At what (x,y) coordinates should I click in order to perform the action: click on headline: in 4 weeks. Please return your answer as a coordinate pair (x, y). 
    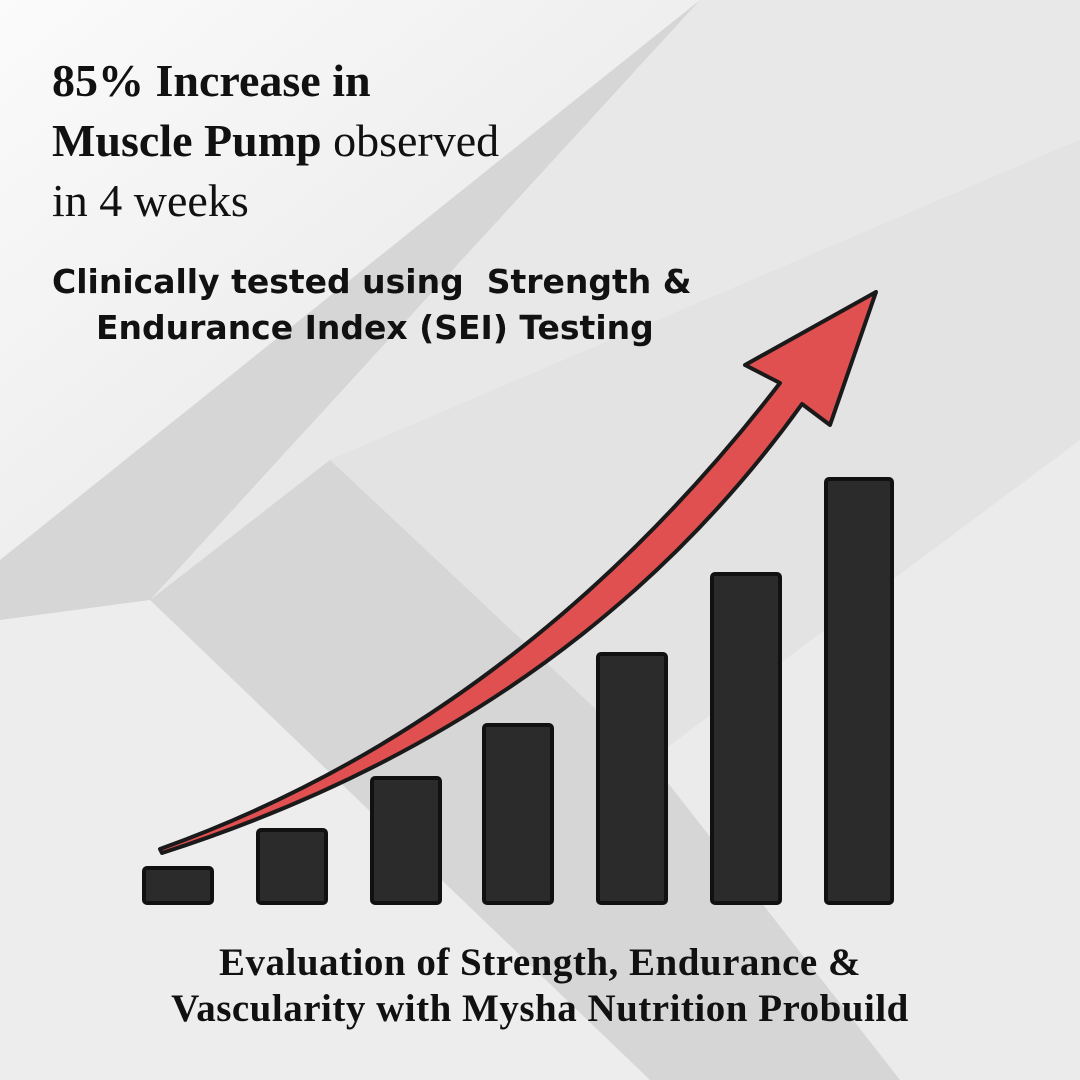
    Looking at the image, I should click on (150, 200).